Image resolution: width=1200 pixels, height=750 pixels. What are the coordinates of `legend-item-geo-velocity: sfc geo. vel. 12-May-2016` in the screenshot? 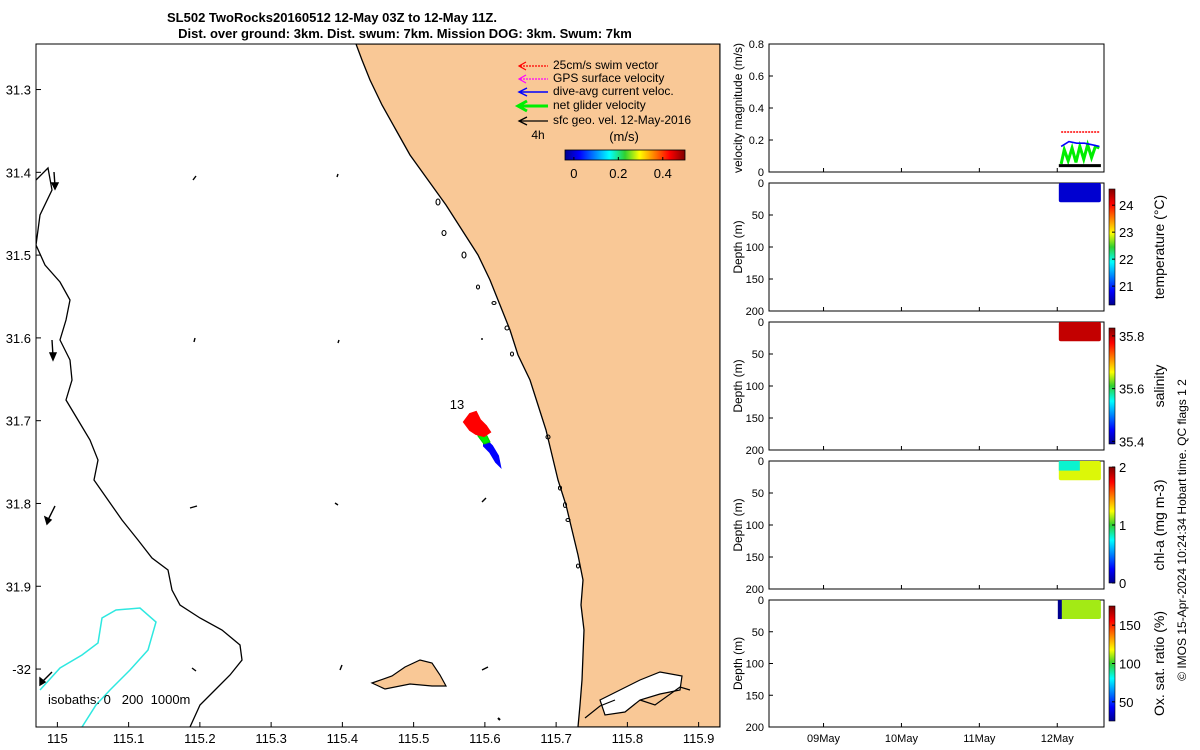 It's located at (604, 120).